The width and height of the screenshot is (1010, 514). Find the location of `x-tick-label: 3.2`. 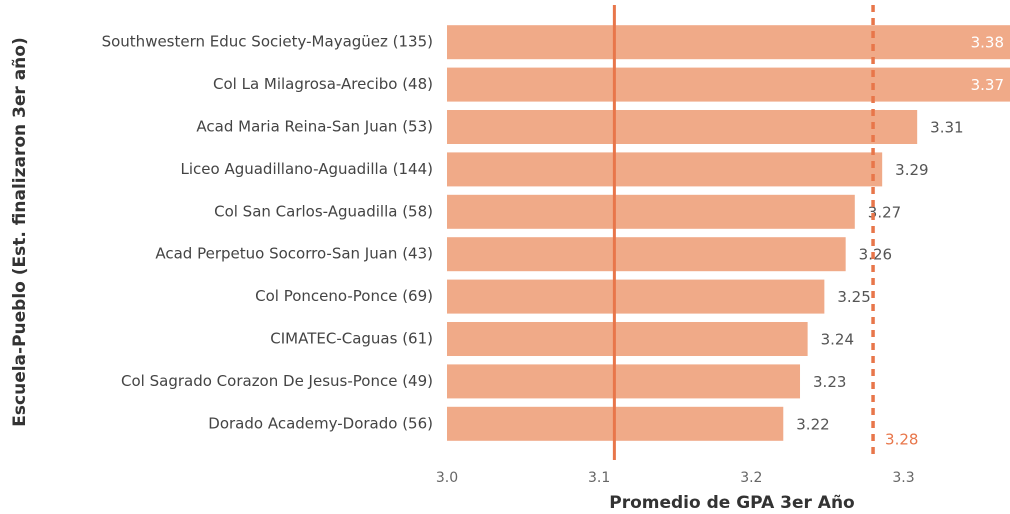

x-tick-label: 3.2 is located at coordinates (751, 478).